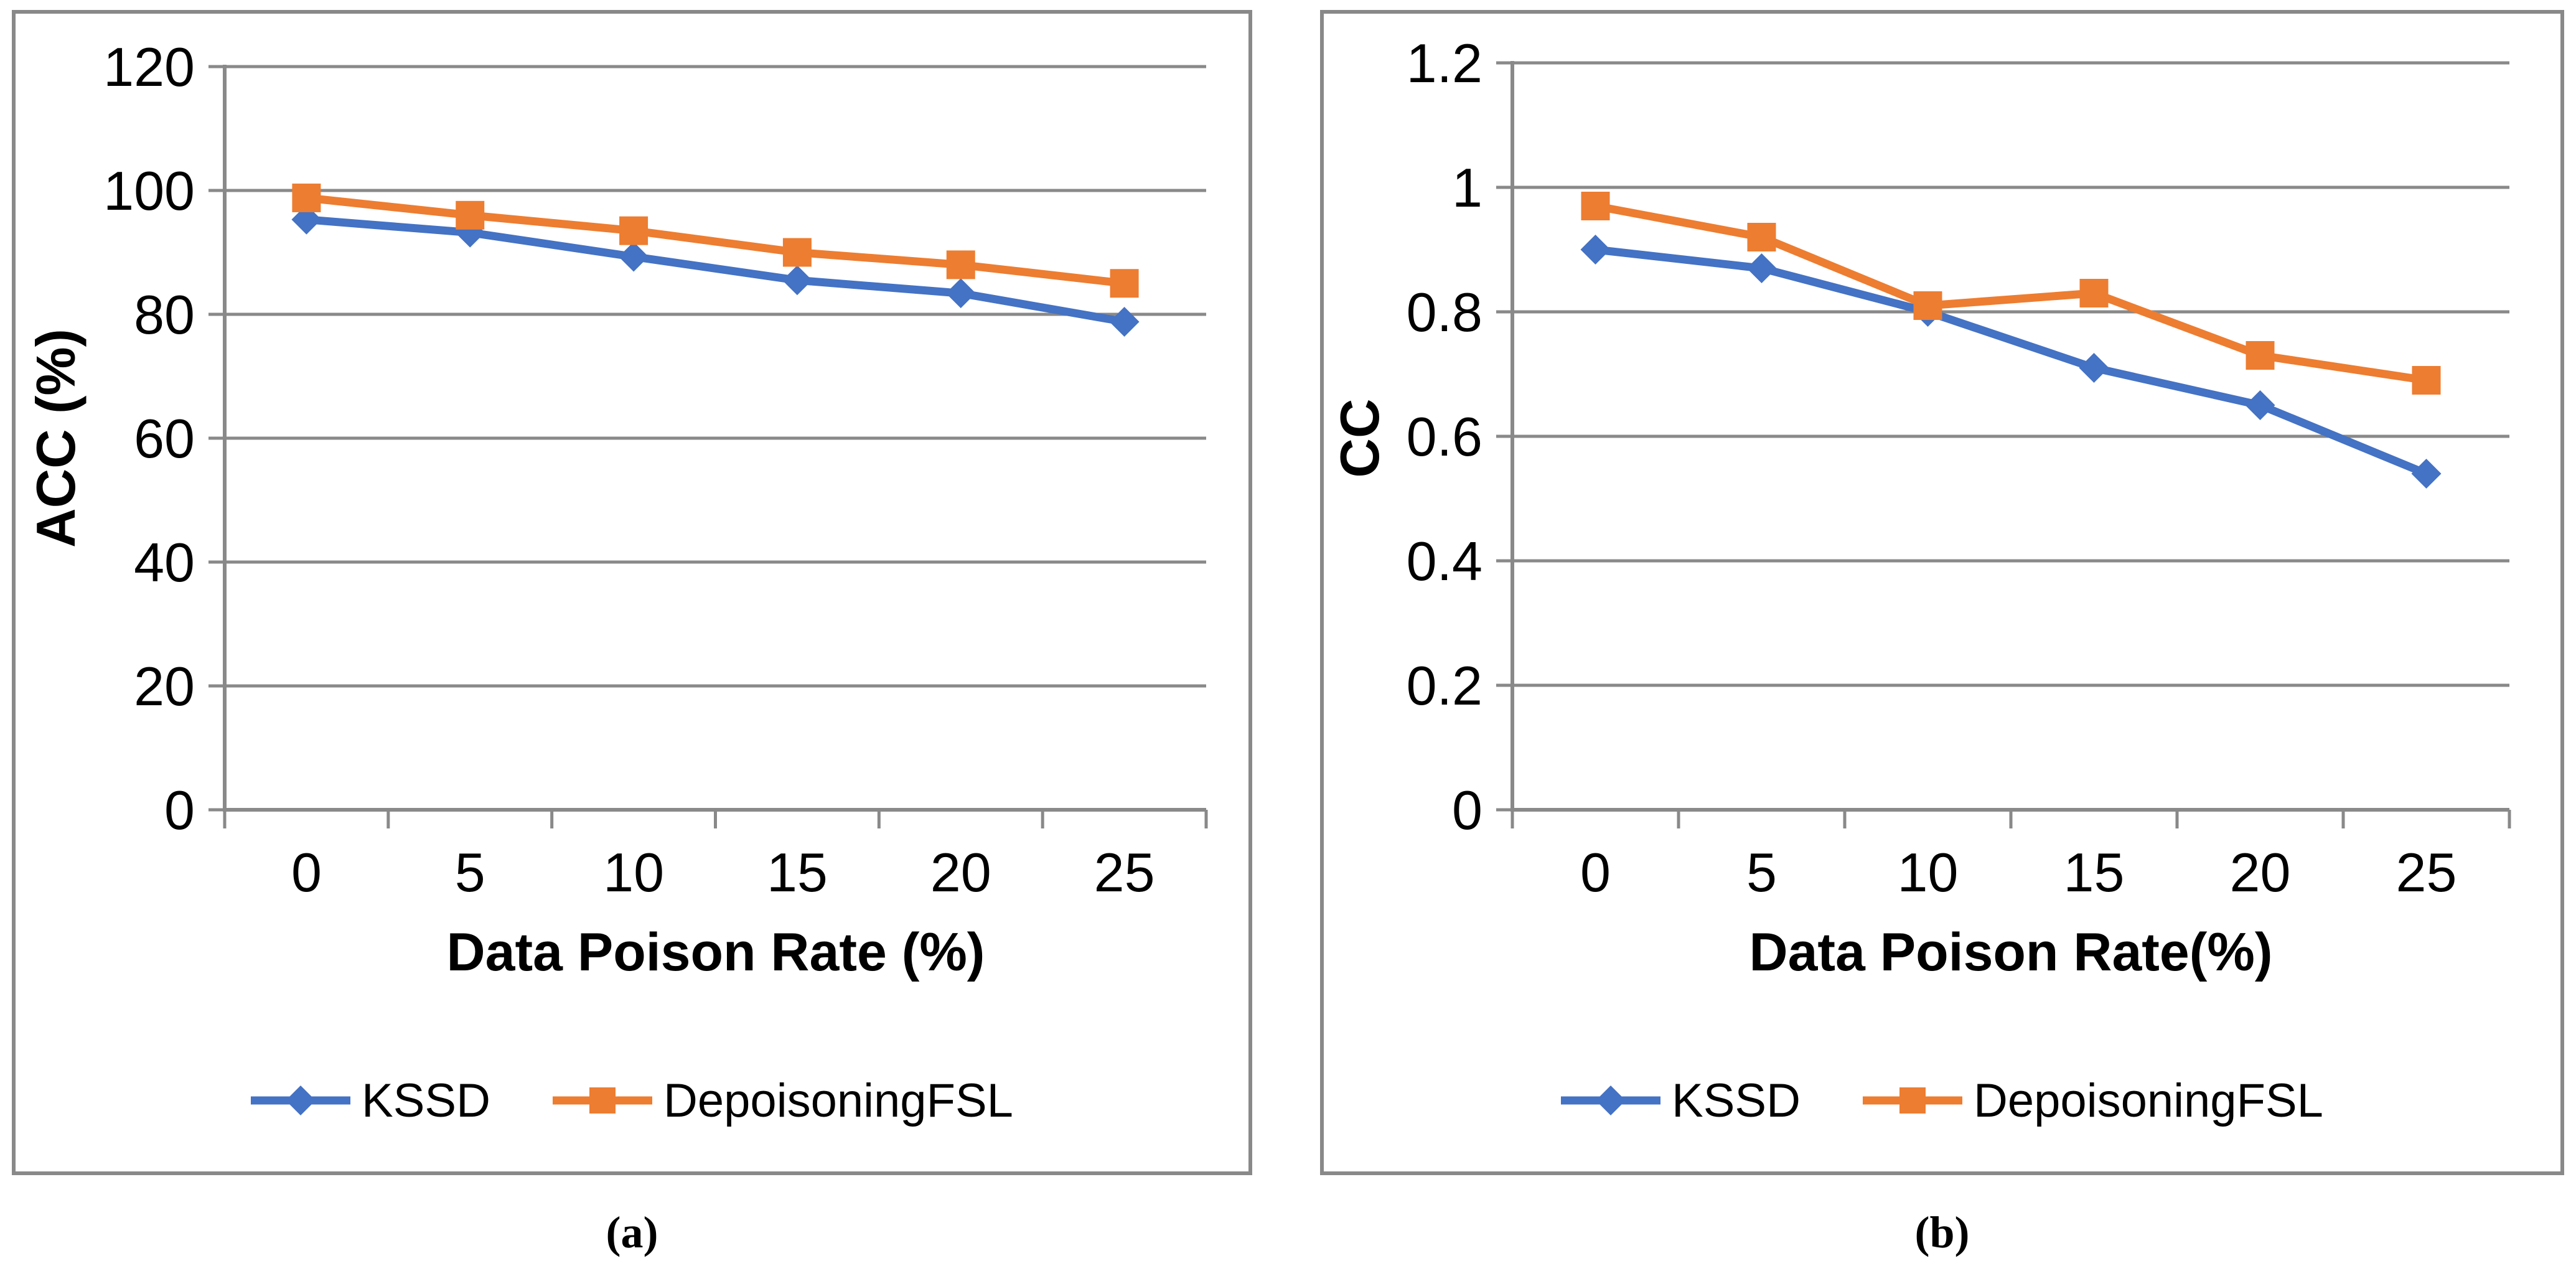 The height and width of the screenshot is (1271, 2576). Describe the element at coordinates (1444, 561) in the screenshot. I see `y-tick-label: 0.4` at that location.